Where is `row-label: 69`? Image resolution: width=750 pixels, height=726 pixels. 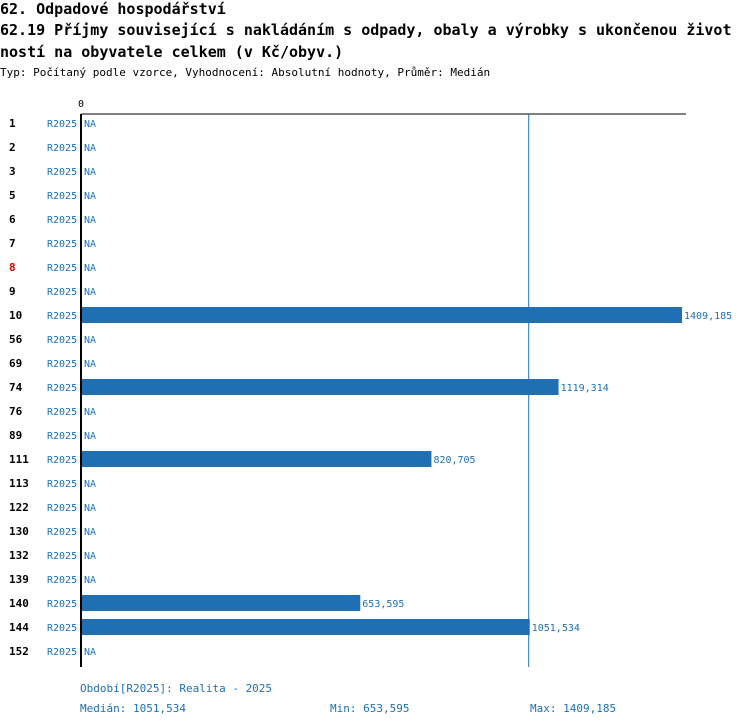
row-label: 69 is located at coordinates (15, 363).